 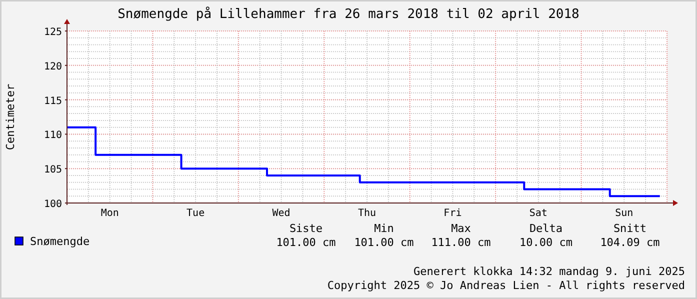 I want to click on y-tick-label: 110, so click(x=53, y=136).